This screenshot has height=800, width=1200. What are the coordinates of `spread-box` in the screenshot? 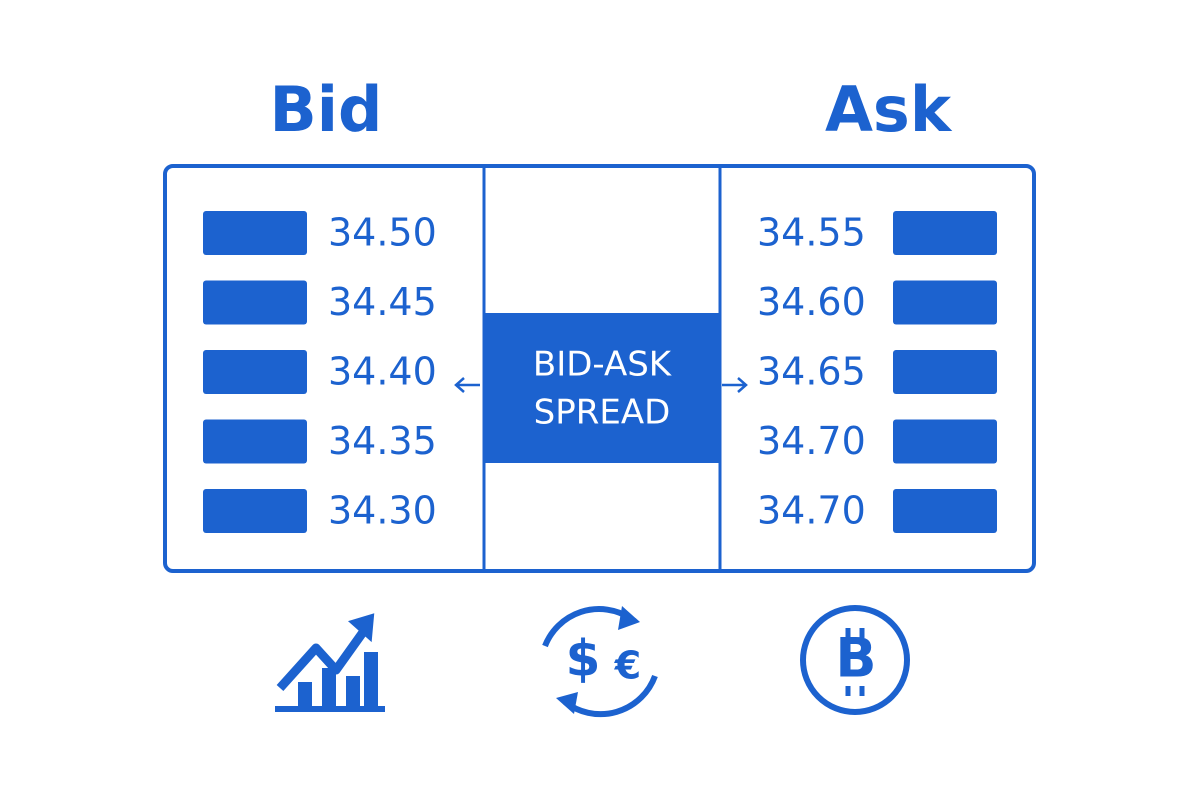 It's located at (602, 388).